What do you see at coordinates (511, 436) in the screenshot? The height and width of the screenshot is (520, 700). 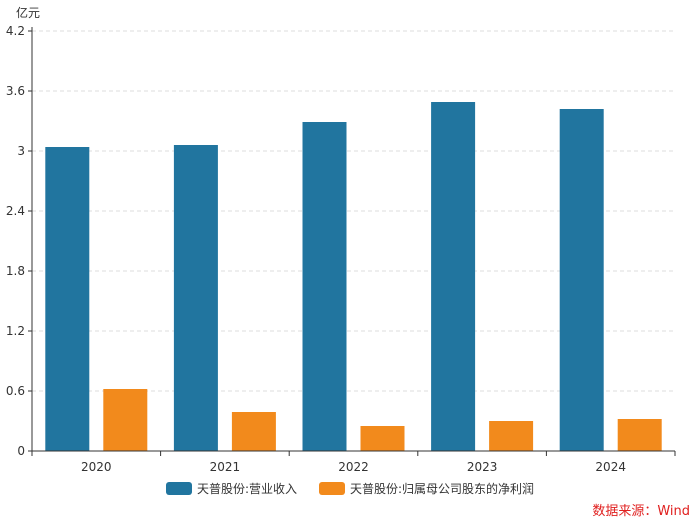 I see `net-profit-bar-2023` at bounding box center [511, 436].